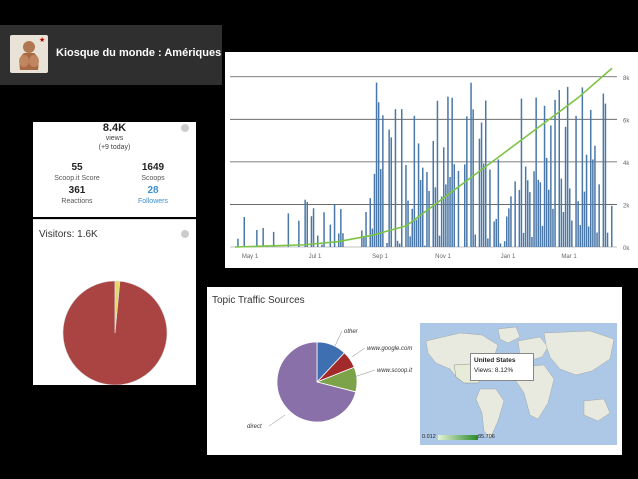  Describe the element at coordinates (316, 382) in the screenshot. I see `pie-slice-direct` at that location.